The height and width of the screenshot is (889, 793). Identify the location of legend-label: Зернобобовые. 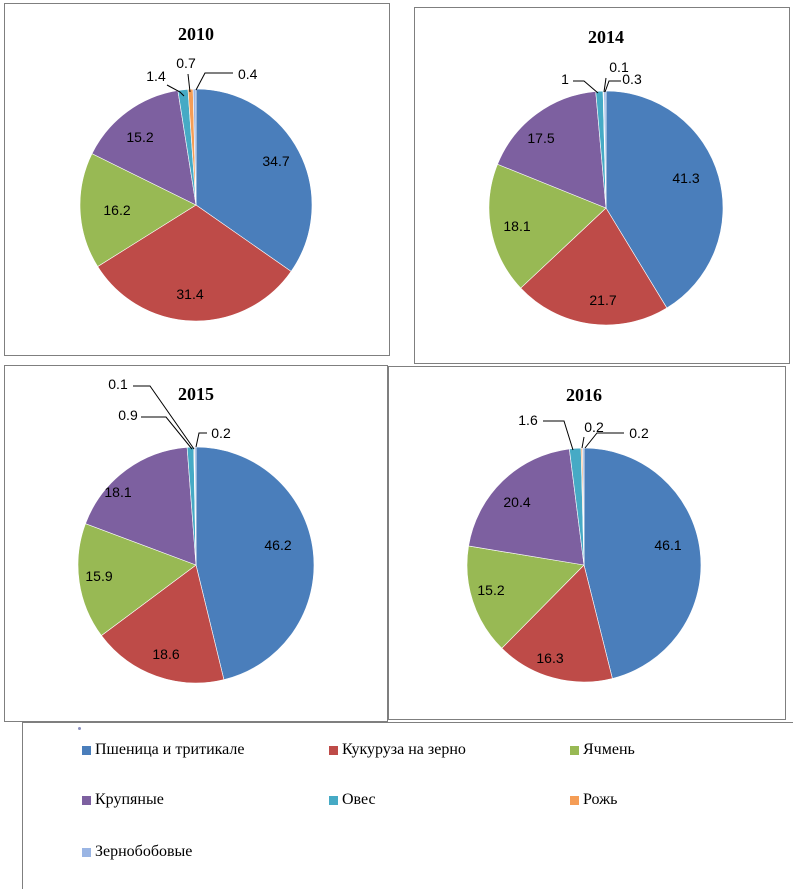
(144, 851).